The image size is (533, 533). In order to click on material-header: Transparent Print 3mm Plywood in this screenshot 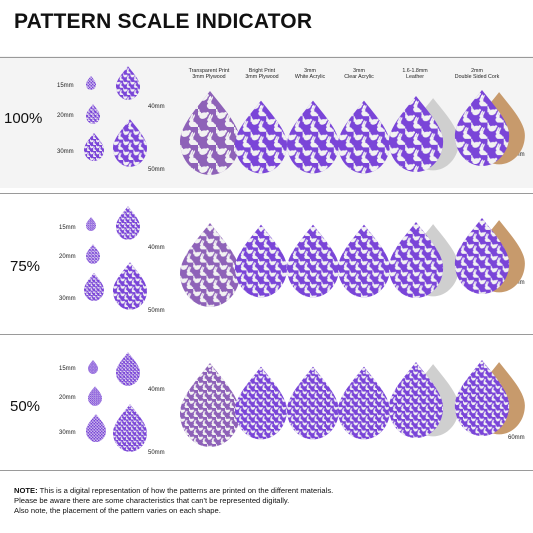, I will do `click(209, 74)`.